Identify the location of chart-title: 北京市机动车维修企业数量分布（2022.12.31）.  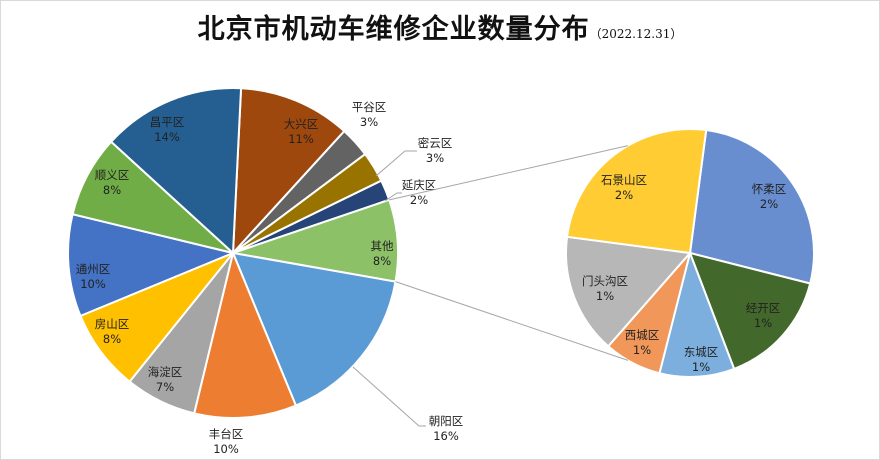
(440, 26).